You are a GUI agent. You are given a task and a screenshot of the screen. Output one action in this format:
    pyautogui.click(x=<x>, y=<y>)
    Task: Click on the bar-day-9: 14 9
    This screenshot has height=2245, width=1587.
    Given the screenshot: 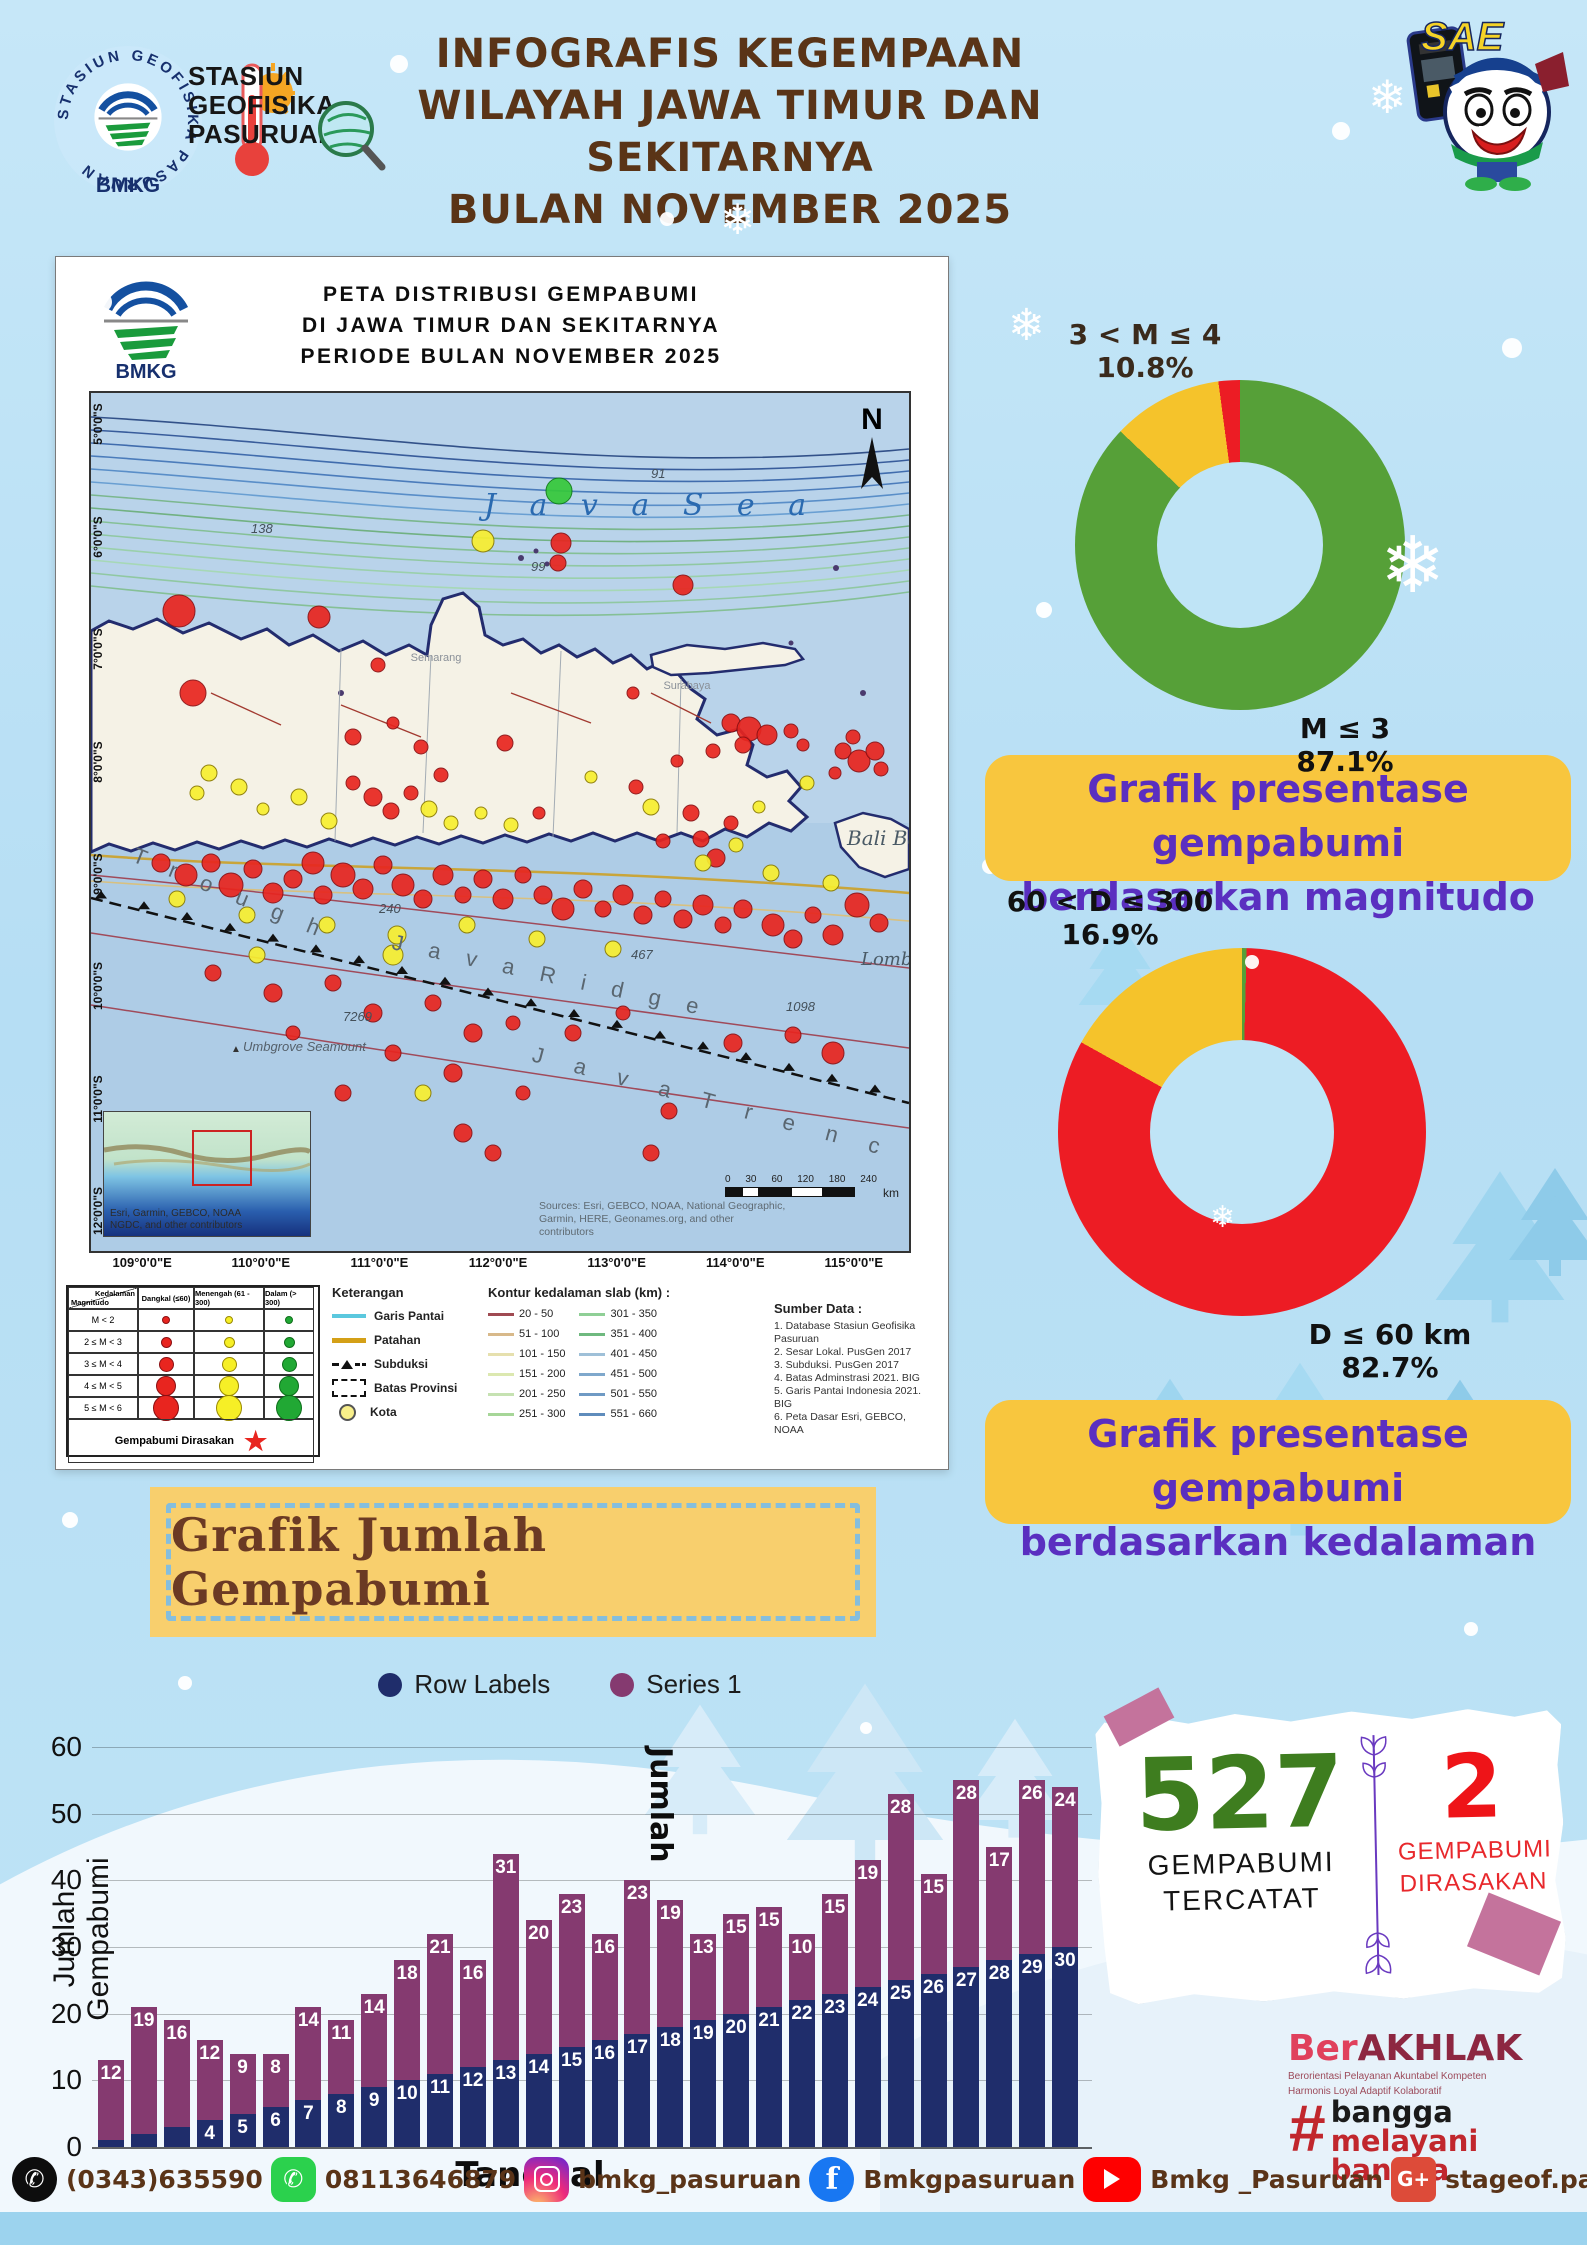 What is the action you would take?
    pyautogui.click(x=374, y=2070)
    